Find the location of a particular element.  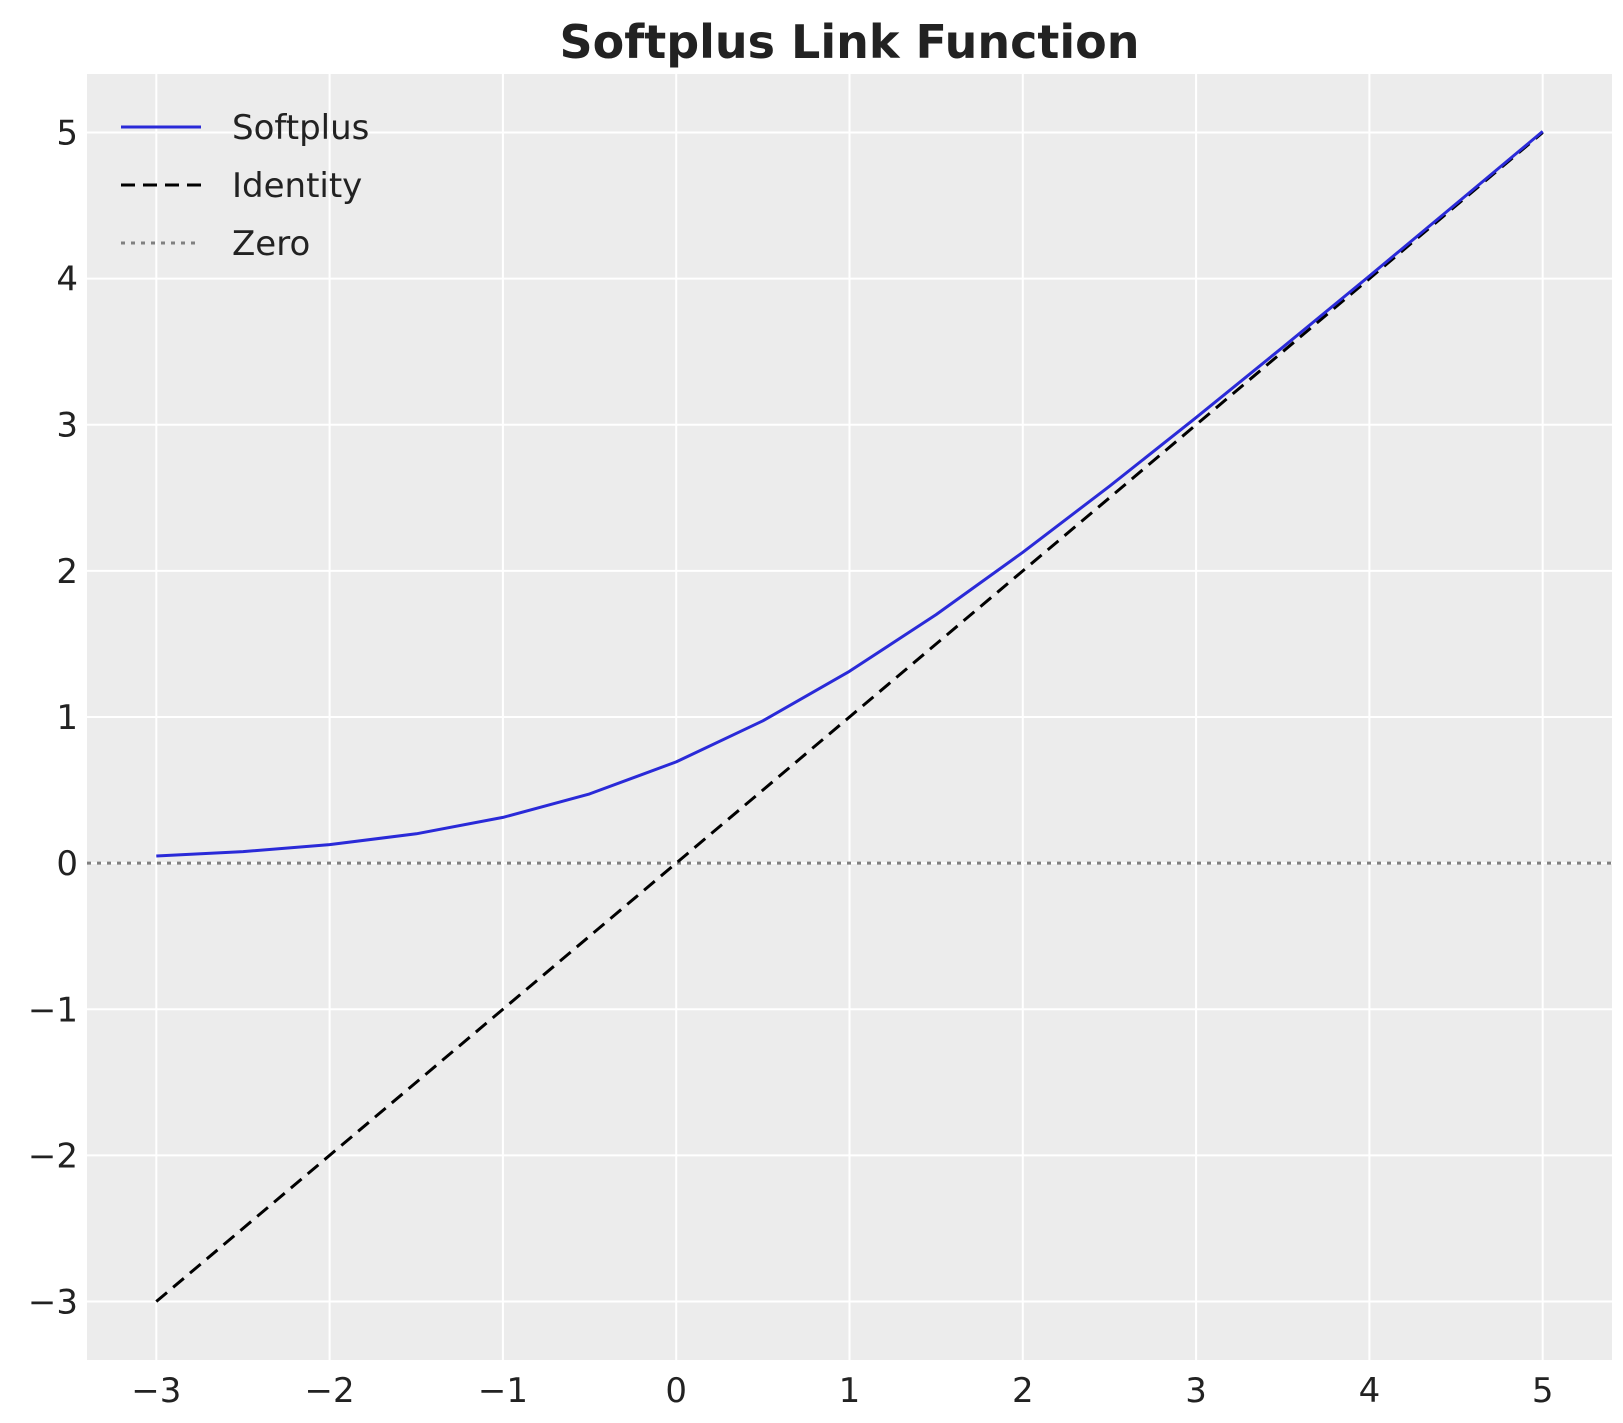

x-axis-ticks: −3 −2 −1 0 1 2 3 4 5 is located at coordinates (842, 1391).